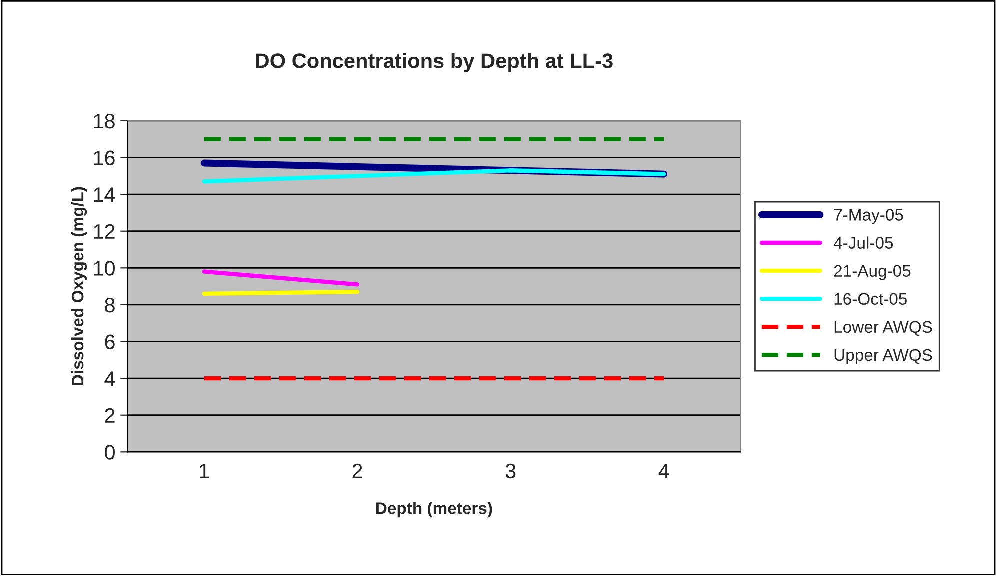  What do you see at coordinates (105, 195) in the screenshot?
I see `y-tick-label: 14` at bounding box center [105, 195].